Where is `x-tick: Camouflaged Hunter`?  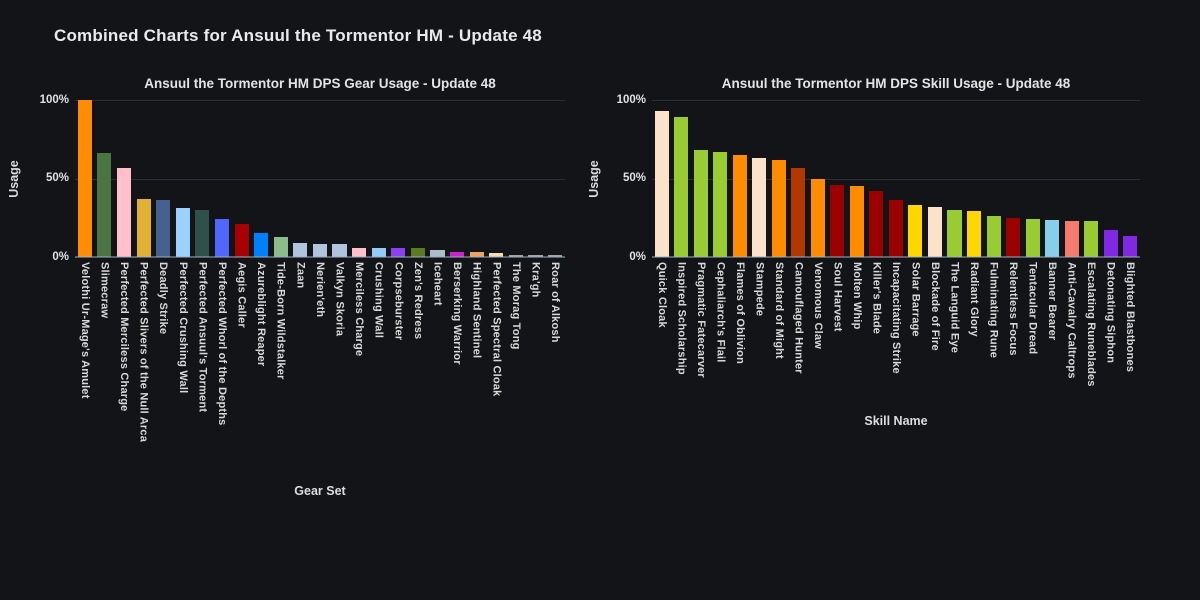 x-tick: Camouflaged Hunter is located at coordinates (799, 339).